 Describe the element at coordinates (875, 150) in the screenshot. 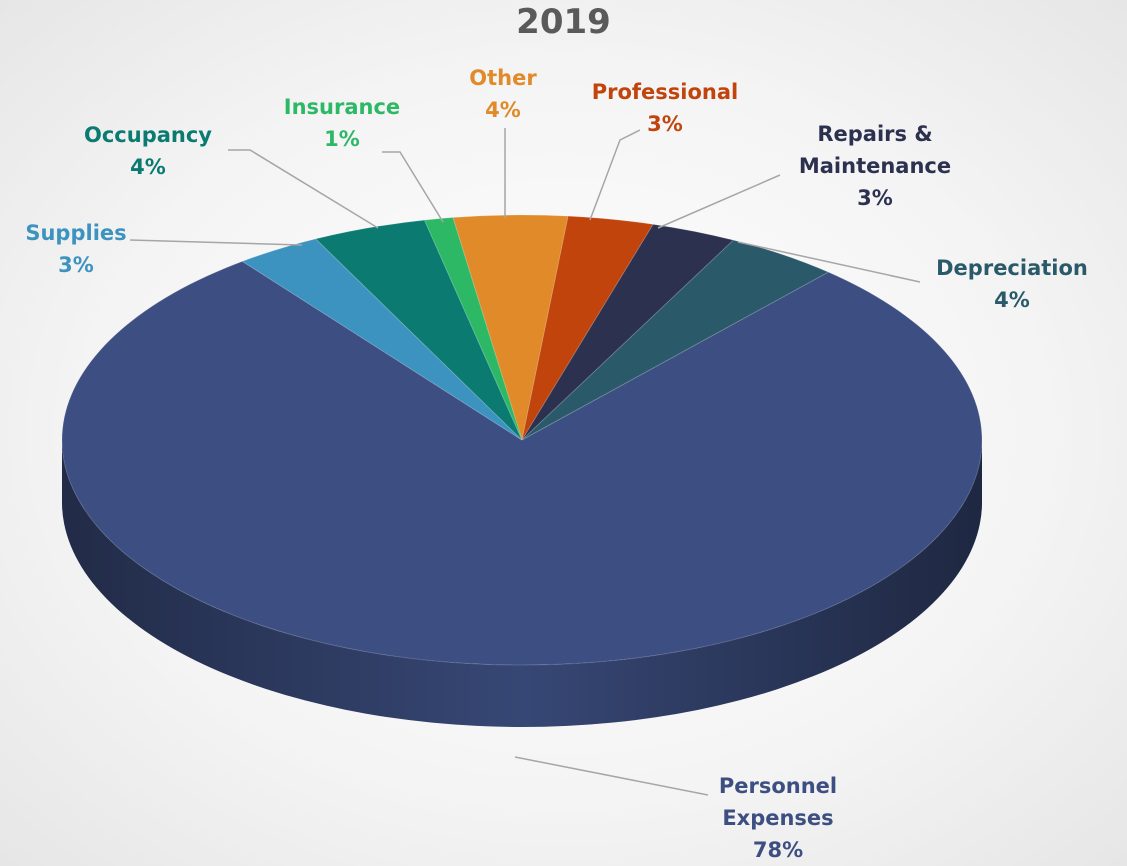

I see `category-label: Repairs & Maintenance` at that location.